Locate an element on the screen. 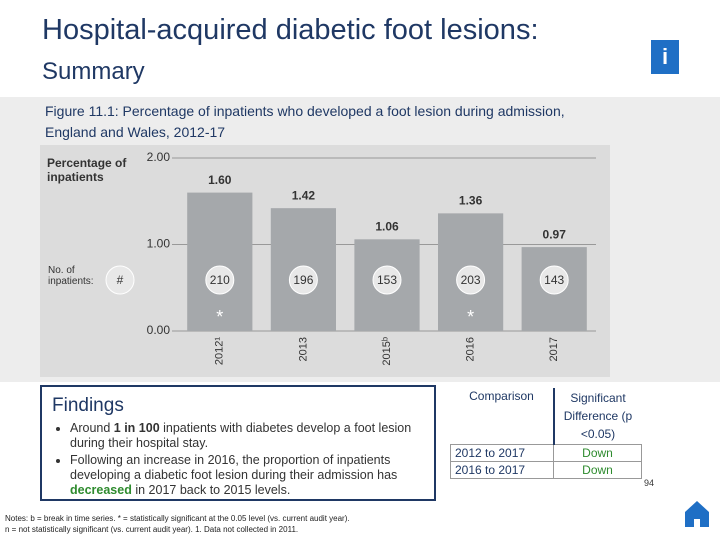 The width and height of the screenshot is (720, 540). emphasis: 1 in 100 is located at coordinates (136, 428).